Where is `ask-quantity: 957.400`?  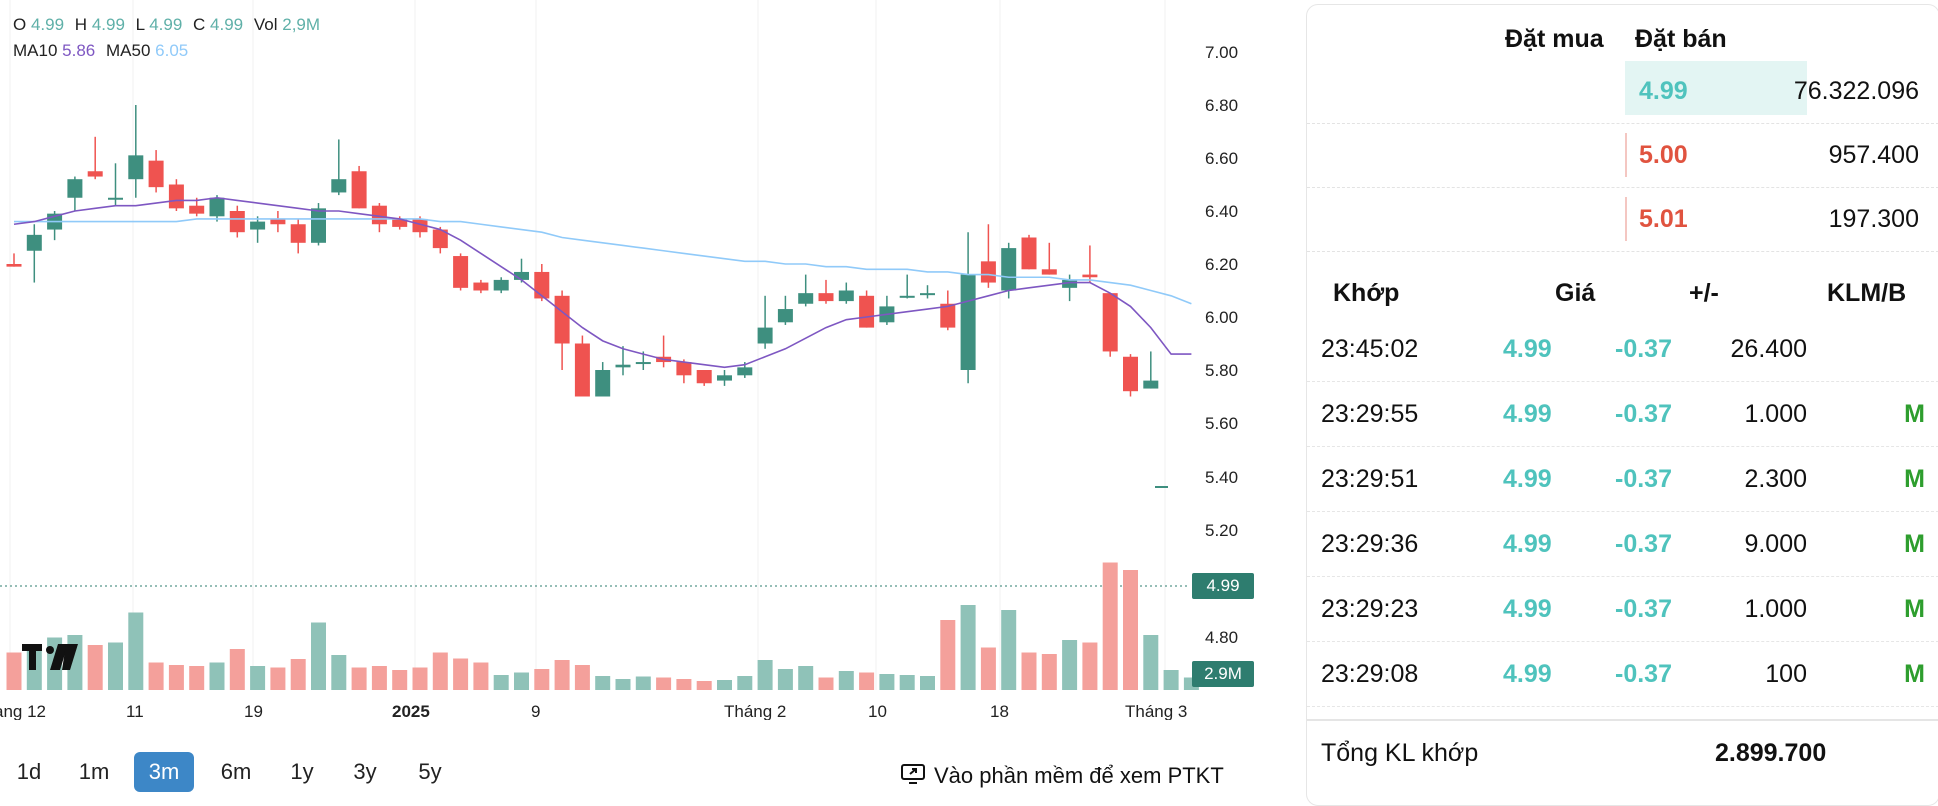 ask-quantity: 957.400 is located at coordinates (1873, 155).